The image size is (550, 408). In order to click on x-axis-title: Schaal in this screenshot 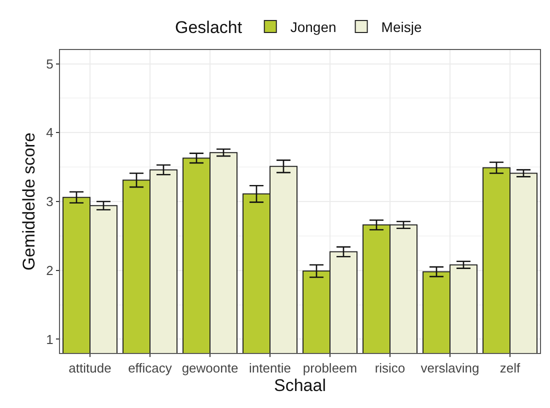, I will do `click(300, 385)`.